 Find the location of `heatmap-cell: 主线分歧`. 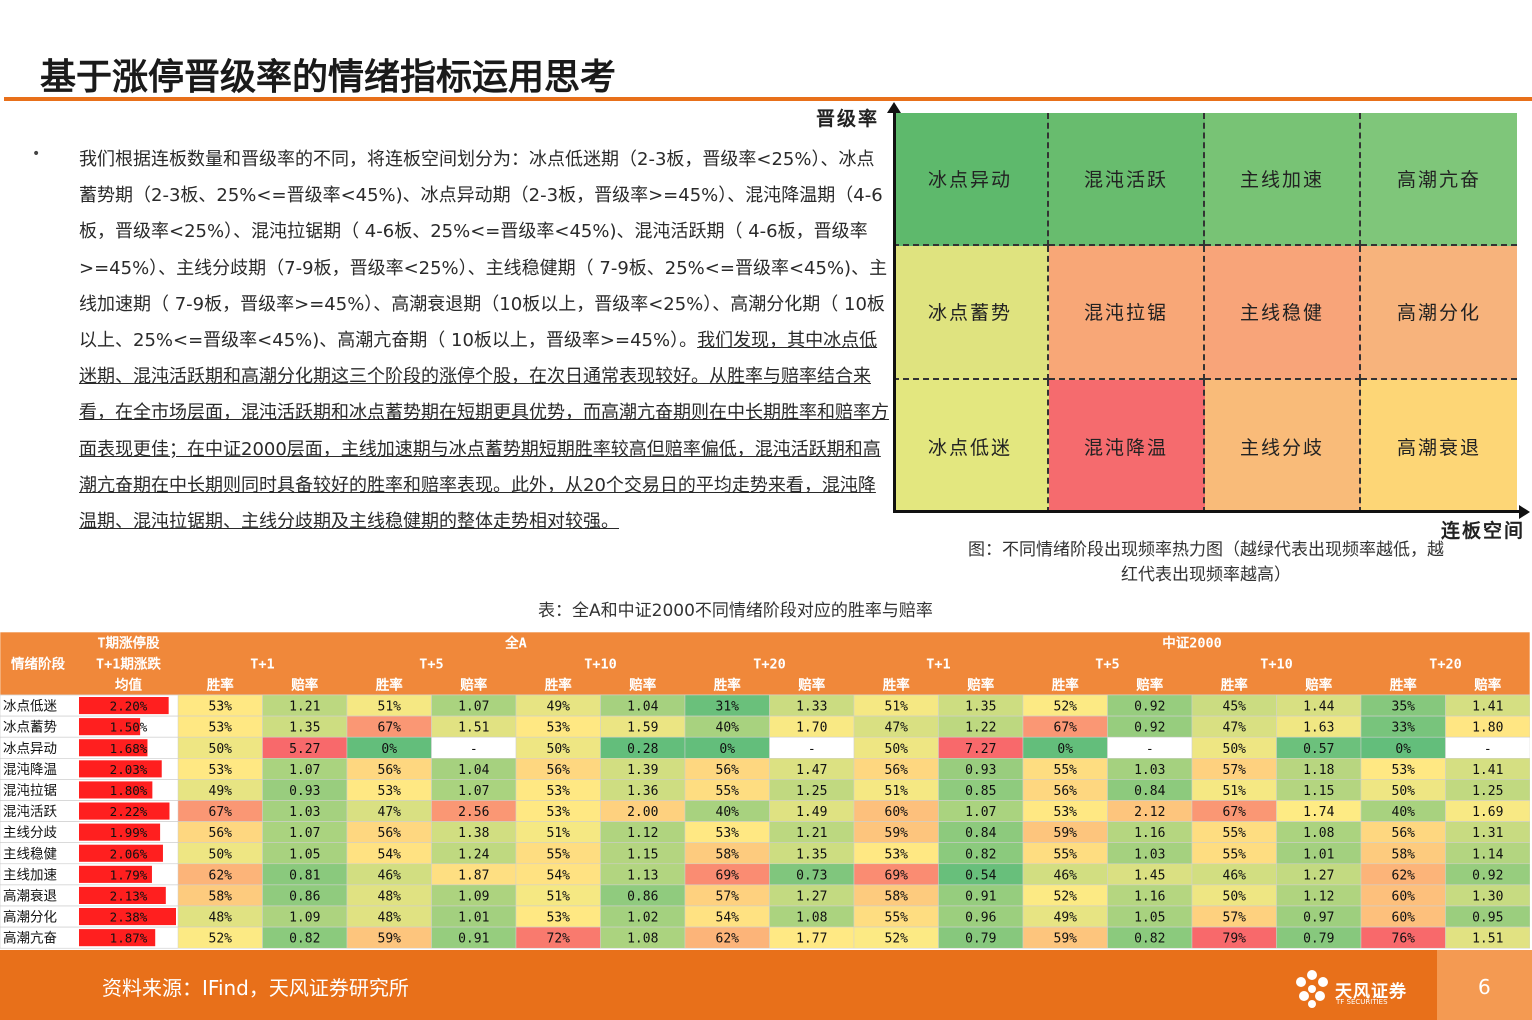

heatmap-cell: 主线分歧 is located at coordinates (1283, 446).